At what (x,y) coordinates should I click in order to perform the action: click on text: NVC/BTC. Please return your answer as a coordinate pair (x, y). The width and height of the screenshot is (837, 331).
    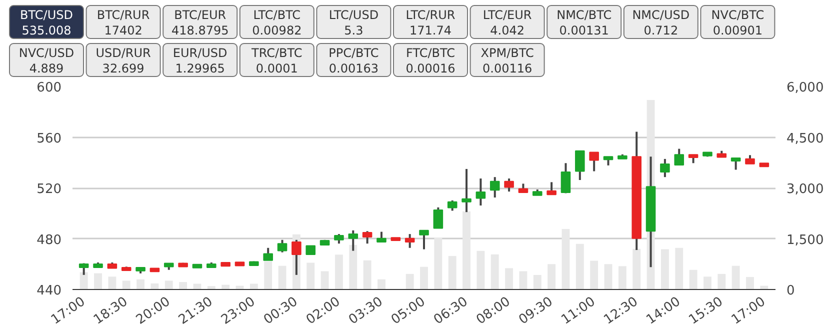
    Looking at the image, I should click on (737, 15).